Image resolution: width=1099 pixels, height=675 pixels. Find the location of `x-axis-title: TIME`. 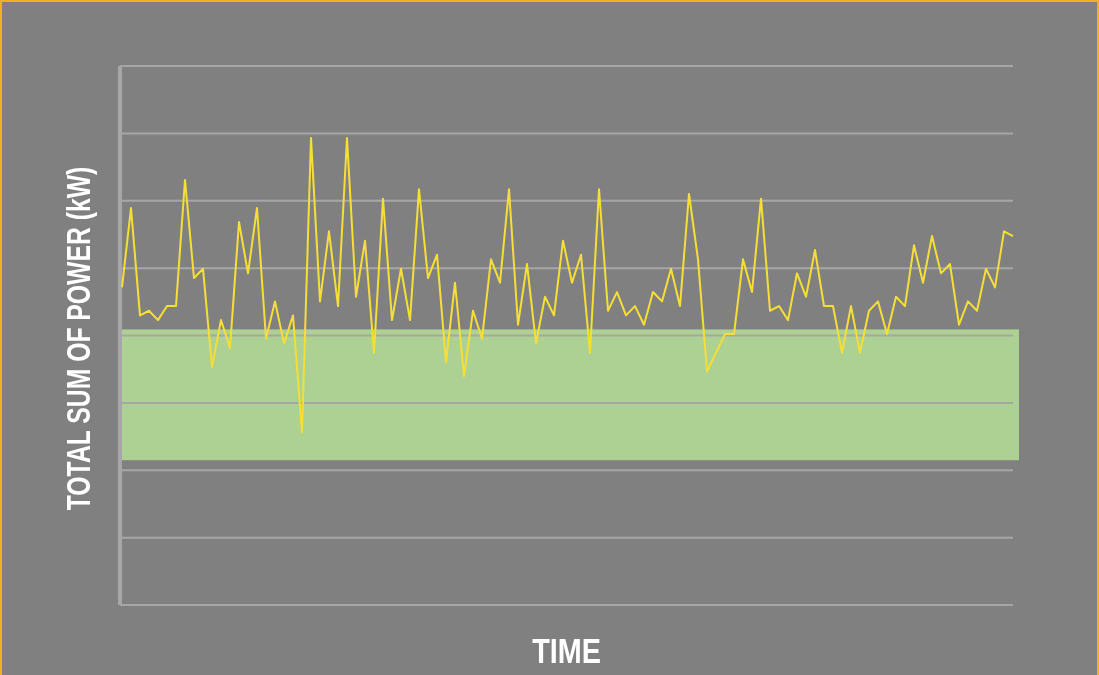

x-axis-title: TIME is located at coordinates (566, 650).